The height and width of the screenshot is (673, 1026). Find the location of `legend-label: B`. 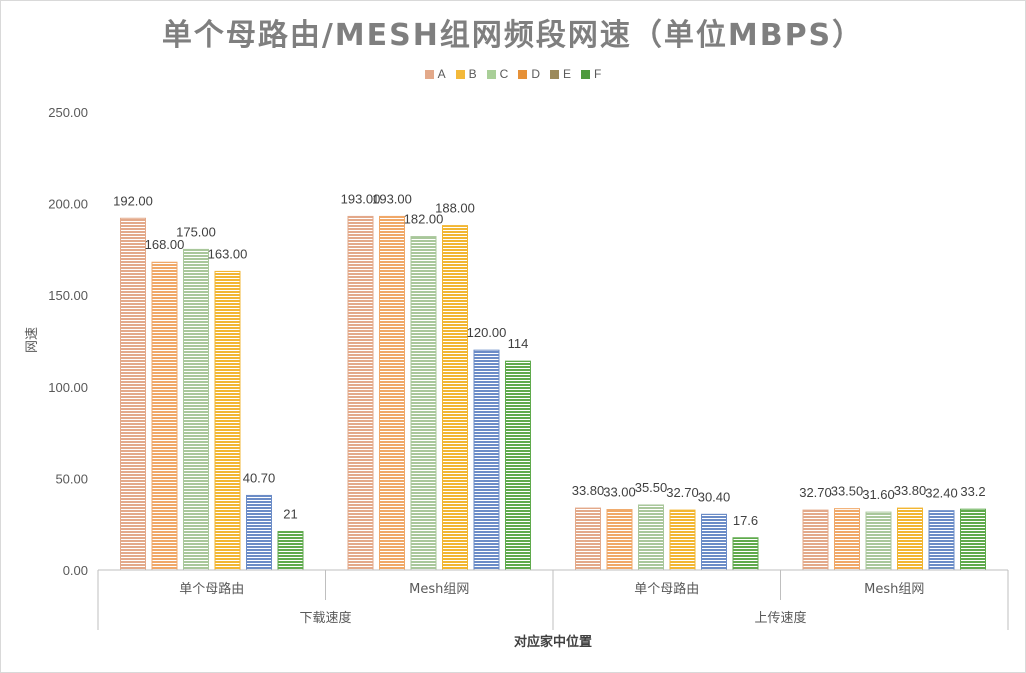

legend-label: B is located at coordinates (472, 74).